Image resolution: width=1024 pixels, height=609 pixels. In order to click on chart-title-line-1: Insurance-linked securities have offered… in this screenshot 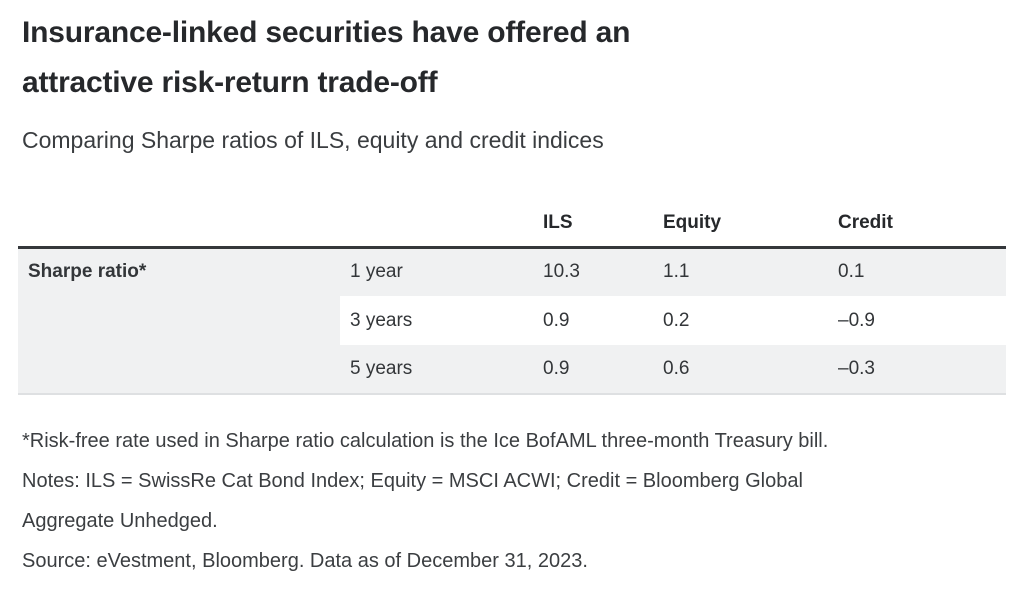, I will do `click(326, 32)`.